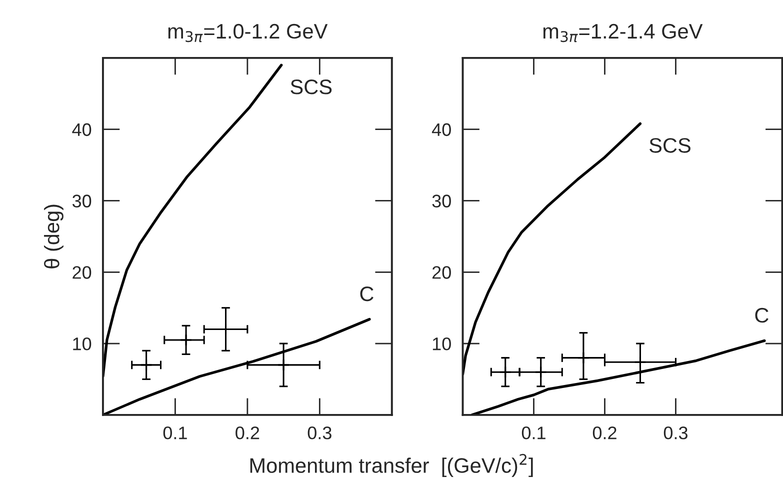 The image size is (783, 487). Describe the element at coordinates (54, 236) in the screenshot. I see `y-axis-title: θ (deg)` at that location.